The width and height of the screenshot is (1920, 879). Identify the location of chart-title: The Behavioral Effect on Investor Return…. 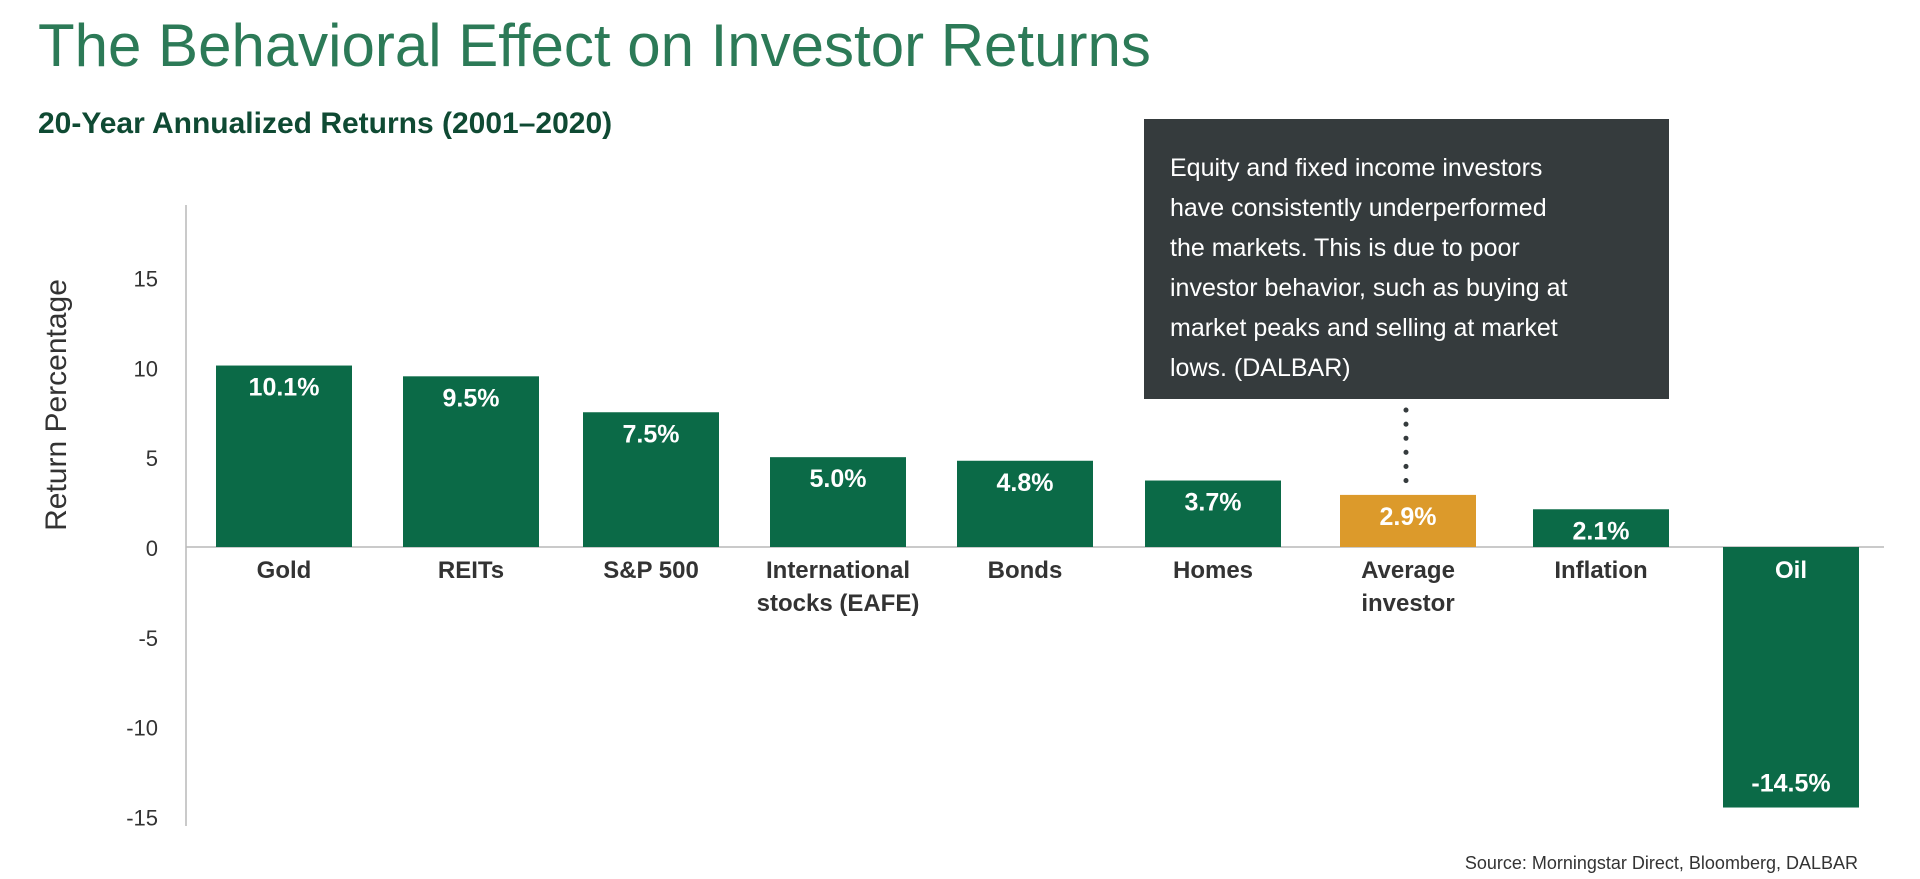
(594, 45).